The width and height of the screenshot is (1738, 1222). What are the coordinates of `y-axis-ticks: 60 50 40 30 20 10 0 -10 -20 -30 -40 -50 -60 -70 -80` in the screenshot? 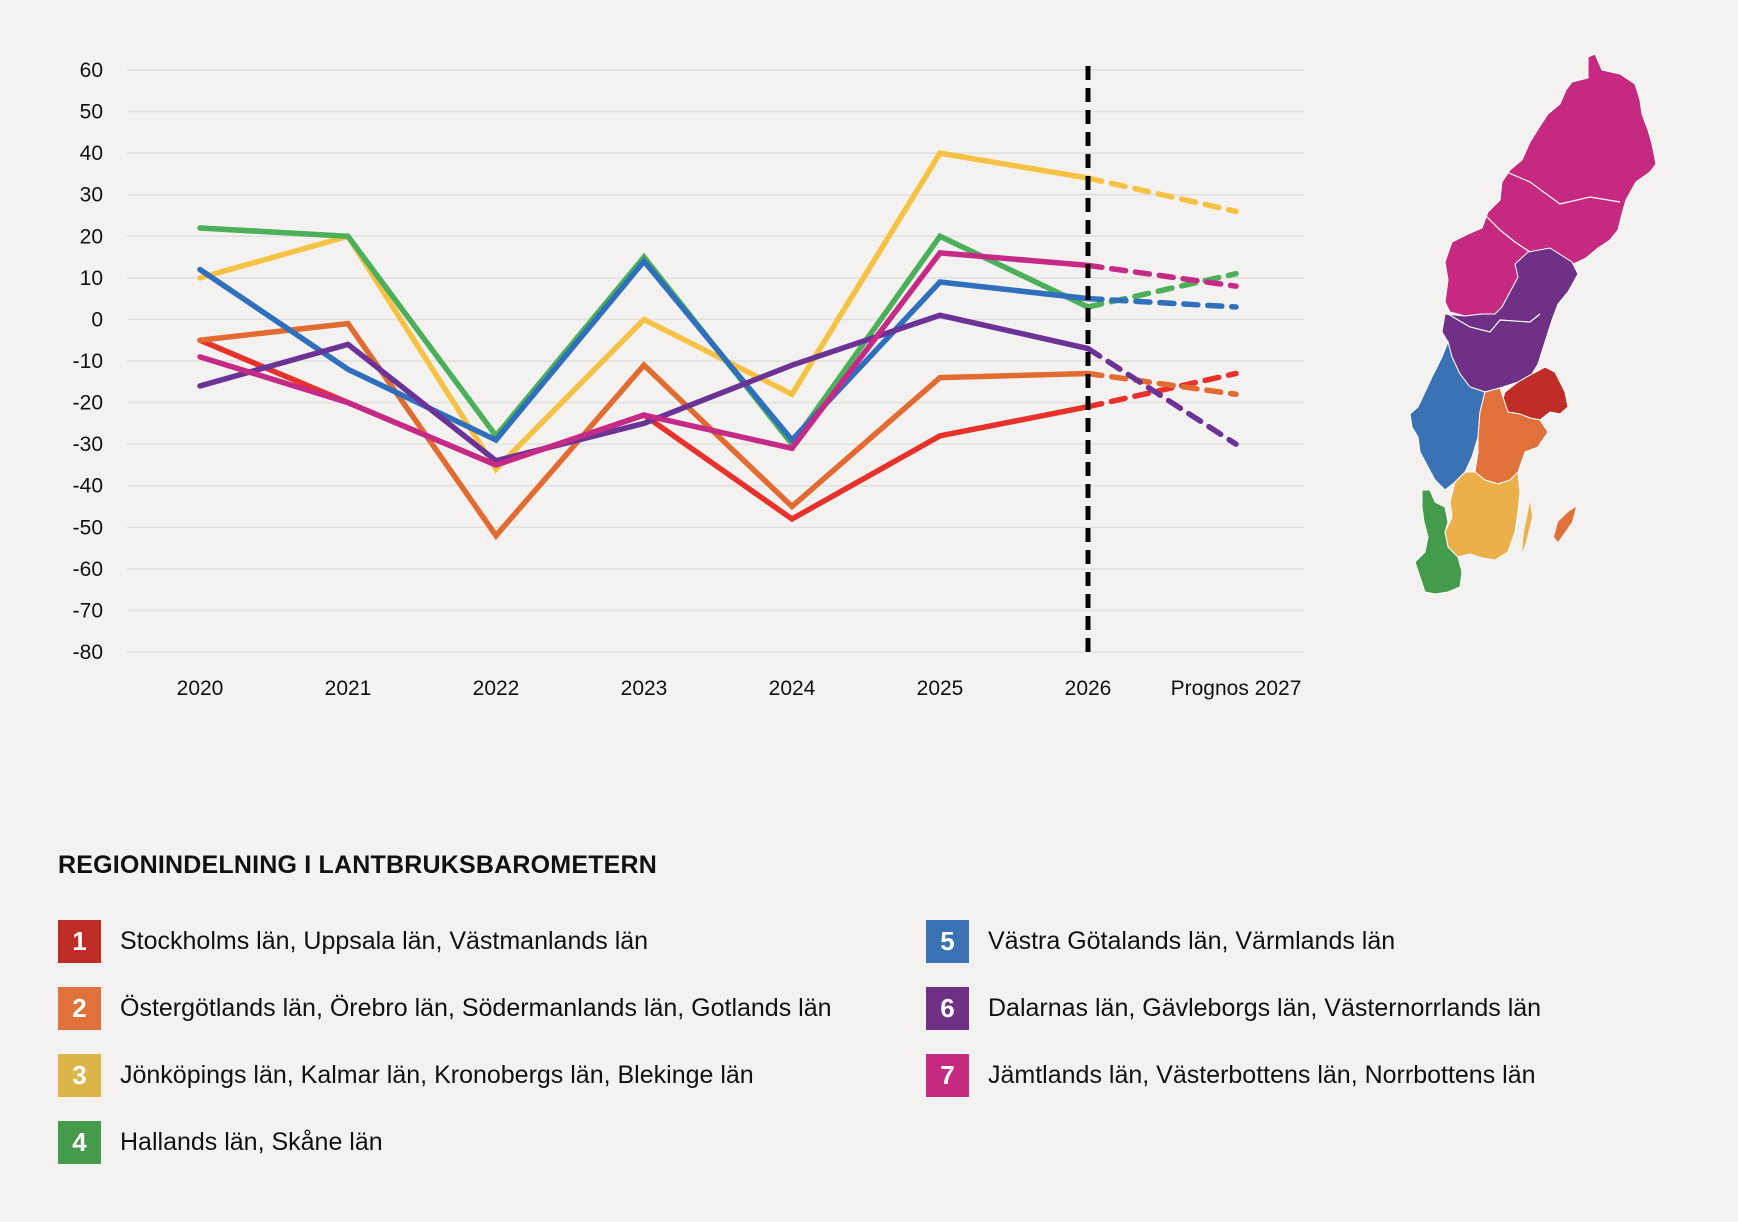 It's located at (88, 361).